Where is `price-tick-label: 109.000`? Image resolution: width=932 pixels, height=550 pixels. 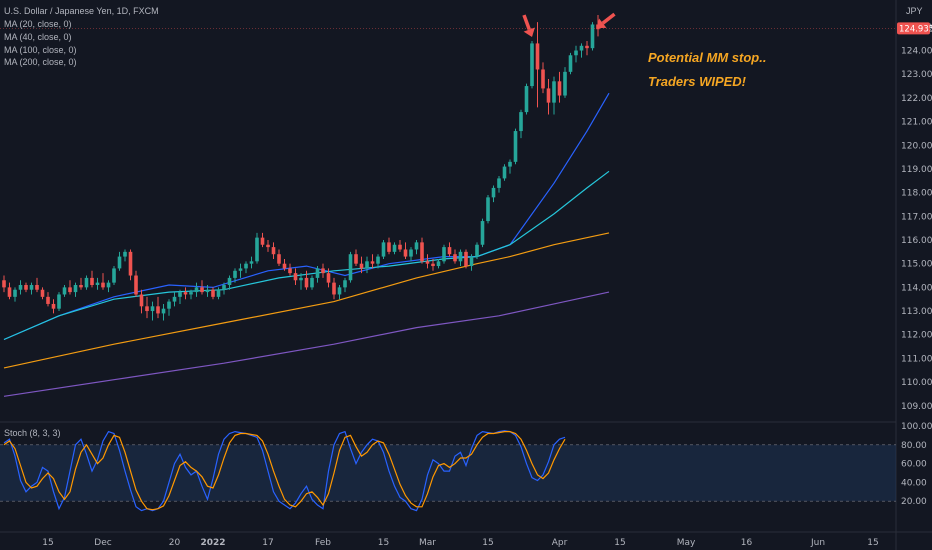
price-tick-label: 109.000 is located at coordinates (916, 407).